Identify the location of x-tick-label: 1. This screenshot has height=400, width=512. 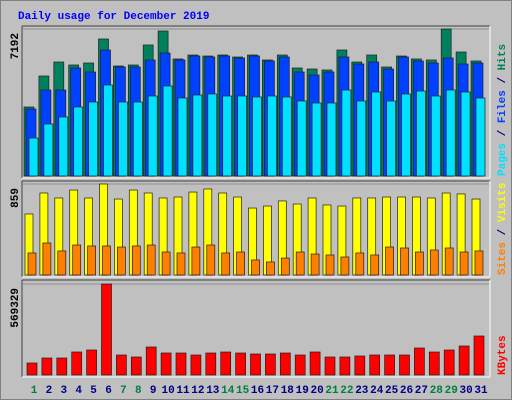
(34, 391).